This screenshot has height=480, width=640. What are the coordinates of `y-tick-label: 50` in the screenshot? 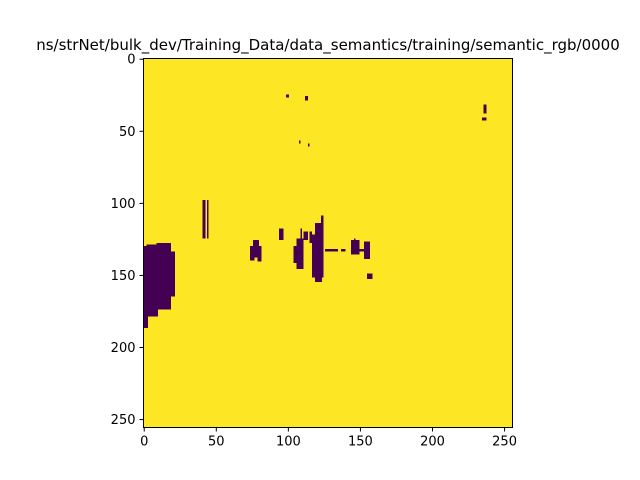 It's located at (127, 132).